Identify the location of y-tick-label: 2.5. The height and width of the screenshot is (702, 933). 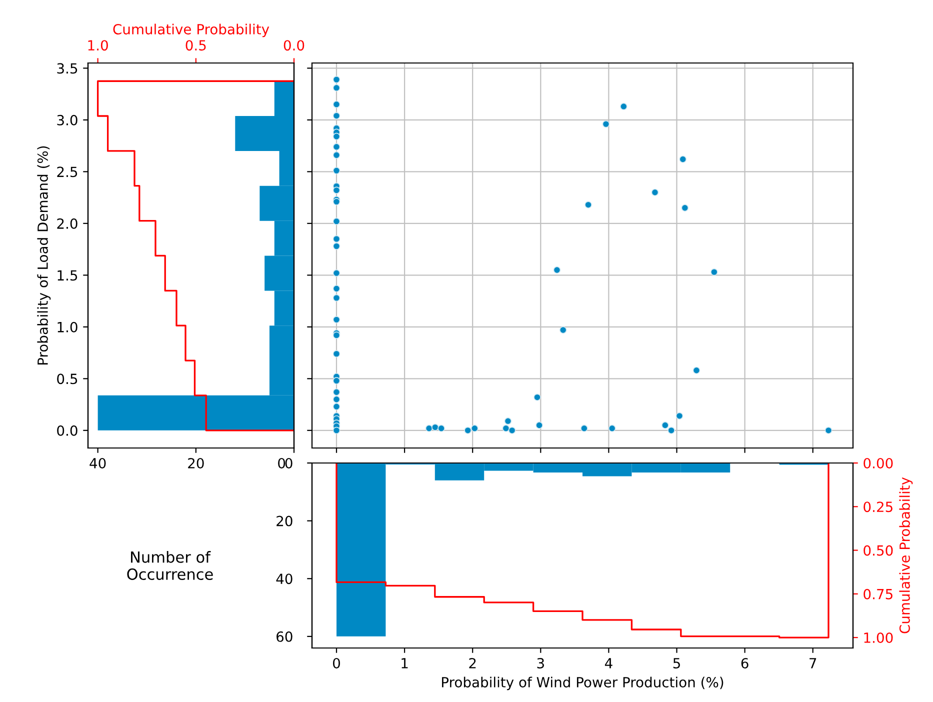
(67, 172).